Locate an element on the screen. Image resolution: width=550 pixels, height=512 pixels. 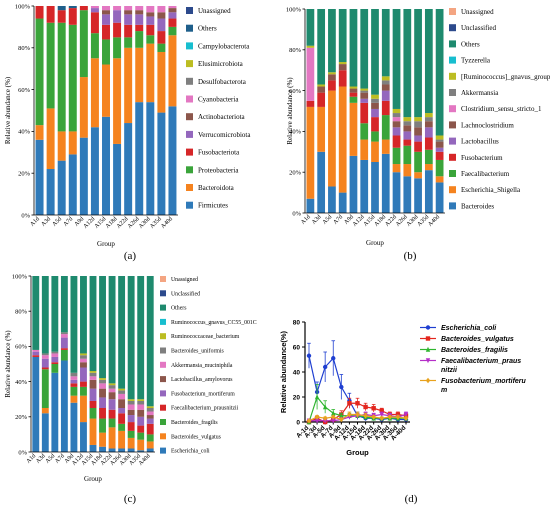
c-bar-A12d-lactobacillus-amylovorus is located at coordinates (83, 365).